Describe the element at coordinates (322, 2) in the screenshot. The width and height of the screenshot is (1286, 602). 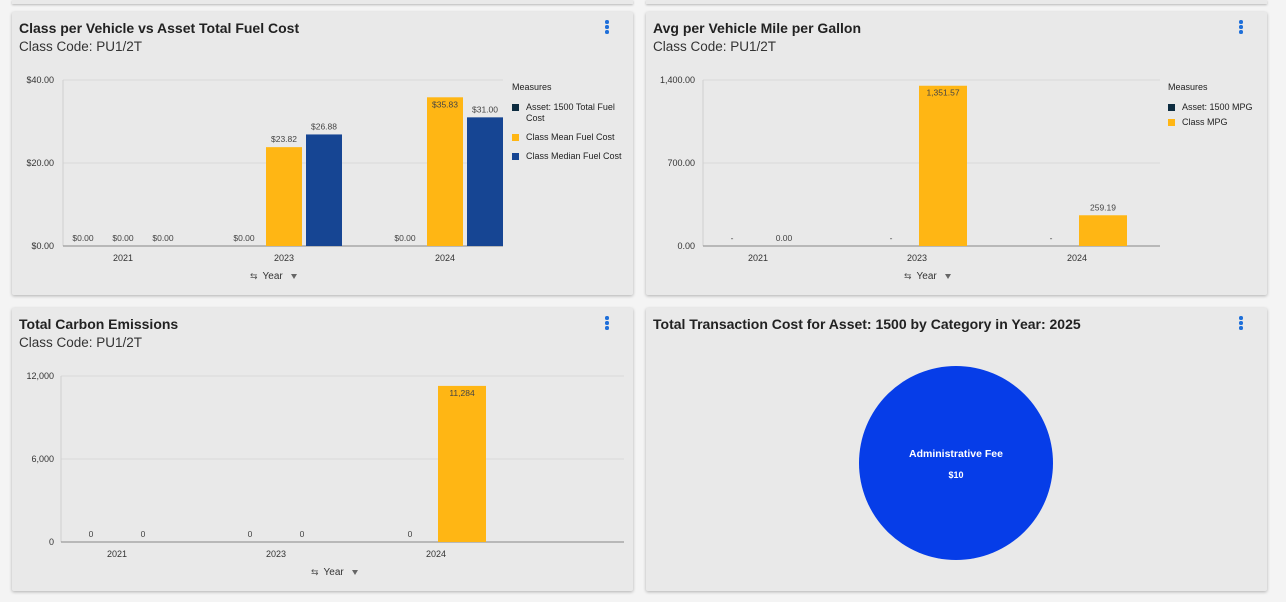
I see `card-above-left-edge` at that location.